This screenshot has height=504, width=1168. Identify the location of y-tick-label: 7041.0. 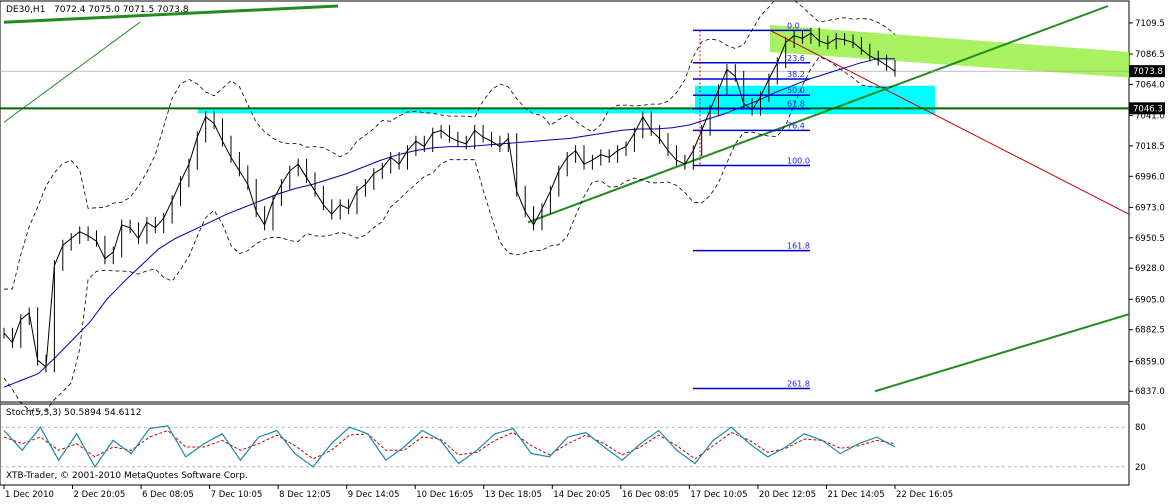
(1150, 116).